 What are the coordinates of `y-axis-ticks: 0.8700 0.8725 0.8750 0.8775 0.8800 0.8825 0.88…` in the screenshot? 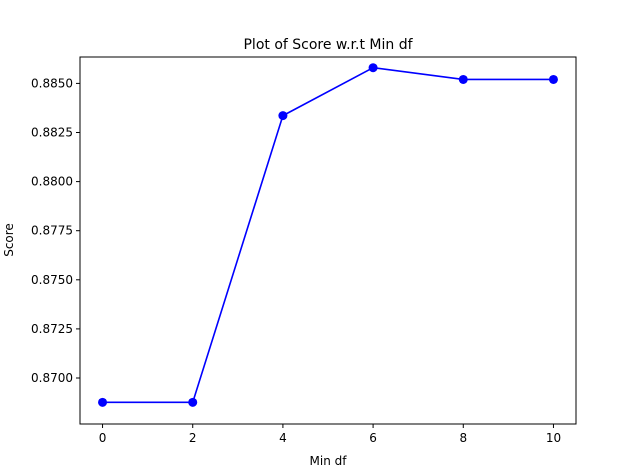 It's located at (55, 230).